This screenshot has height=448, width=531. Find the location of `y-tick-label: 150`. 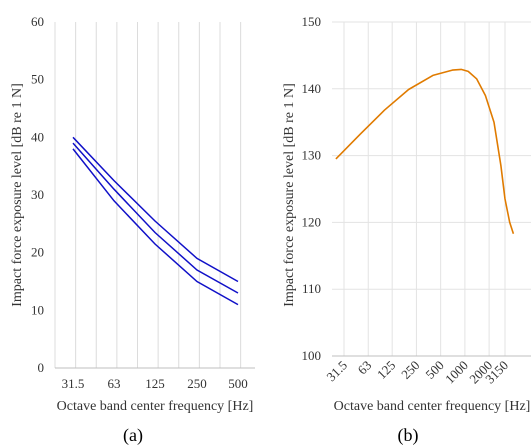

y-tick-label: 150 is located at coordinates (312, 21).